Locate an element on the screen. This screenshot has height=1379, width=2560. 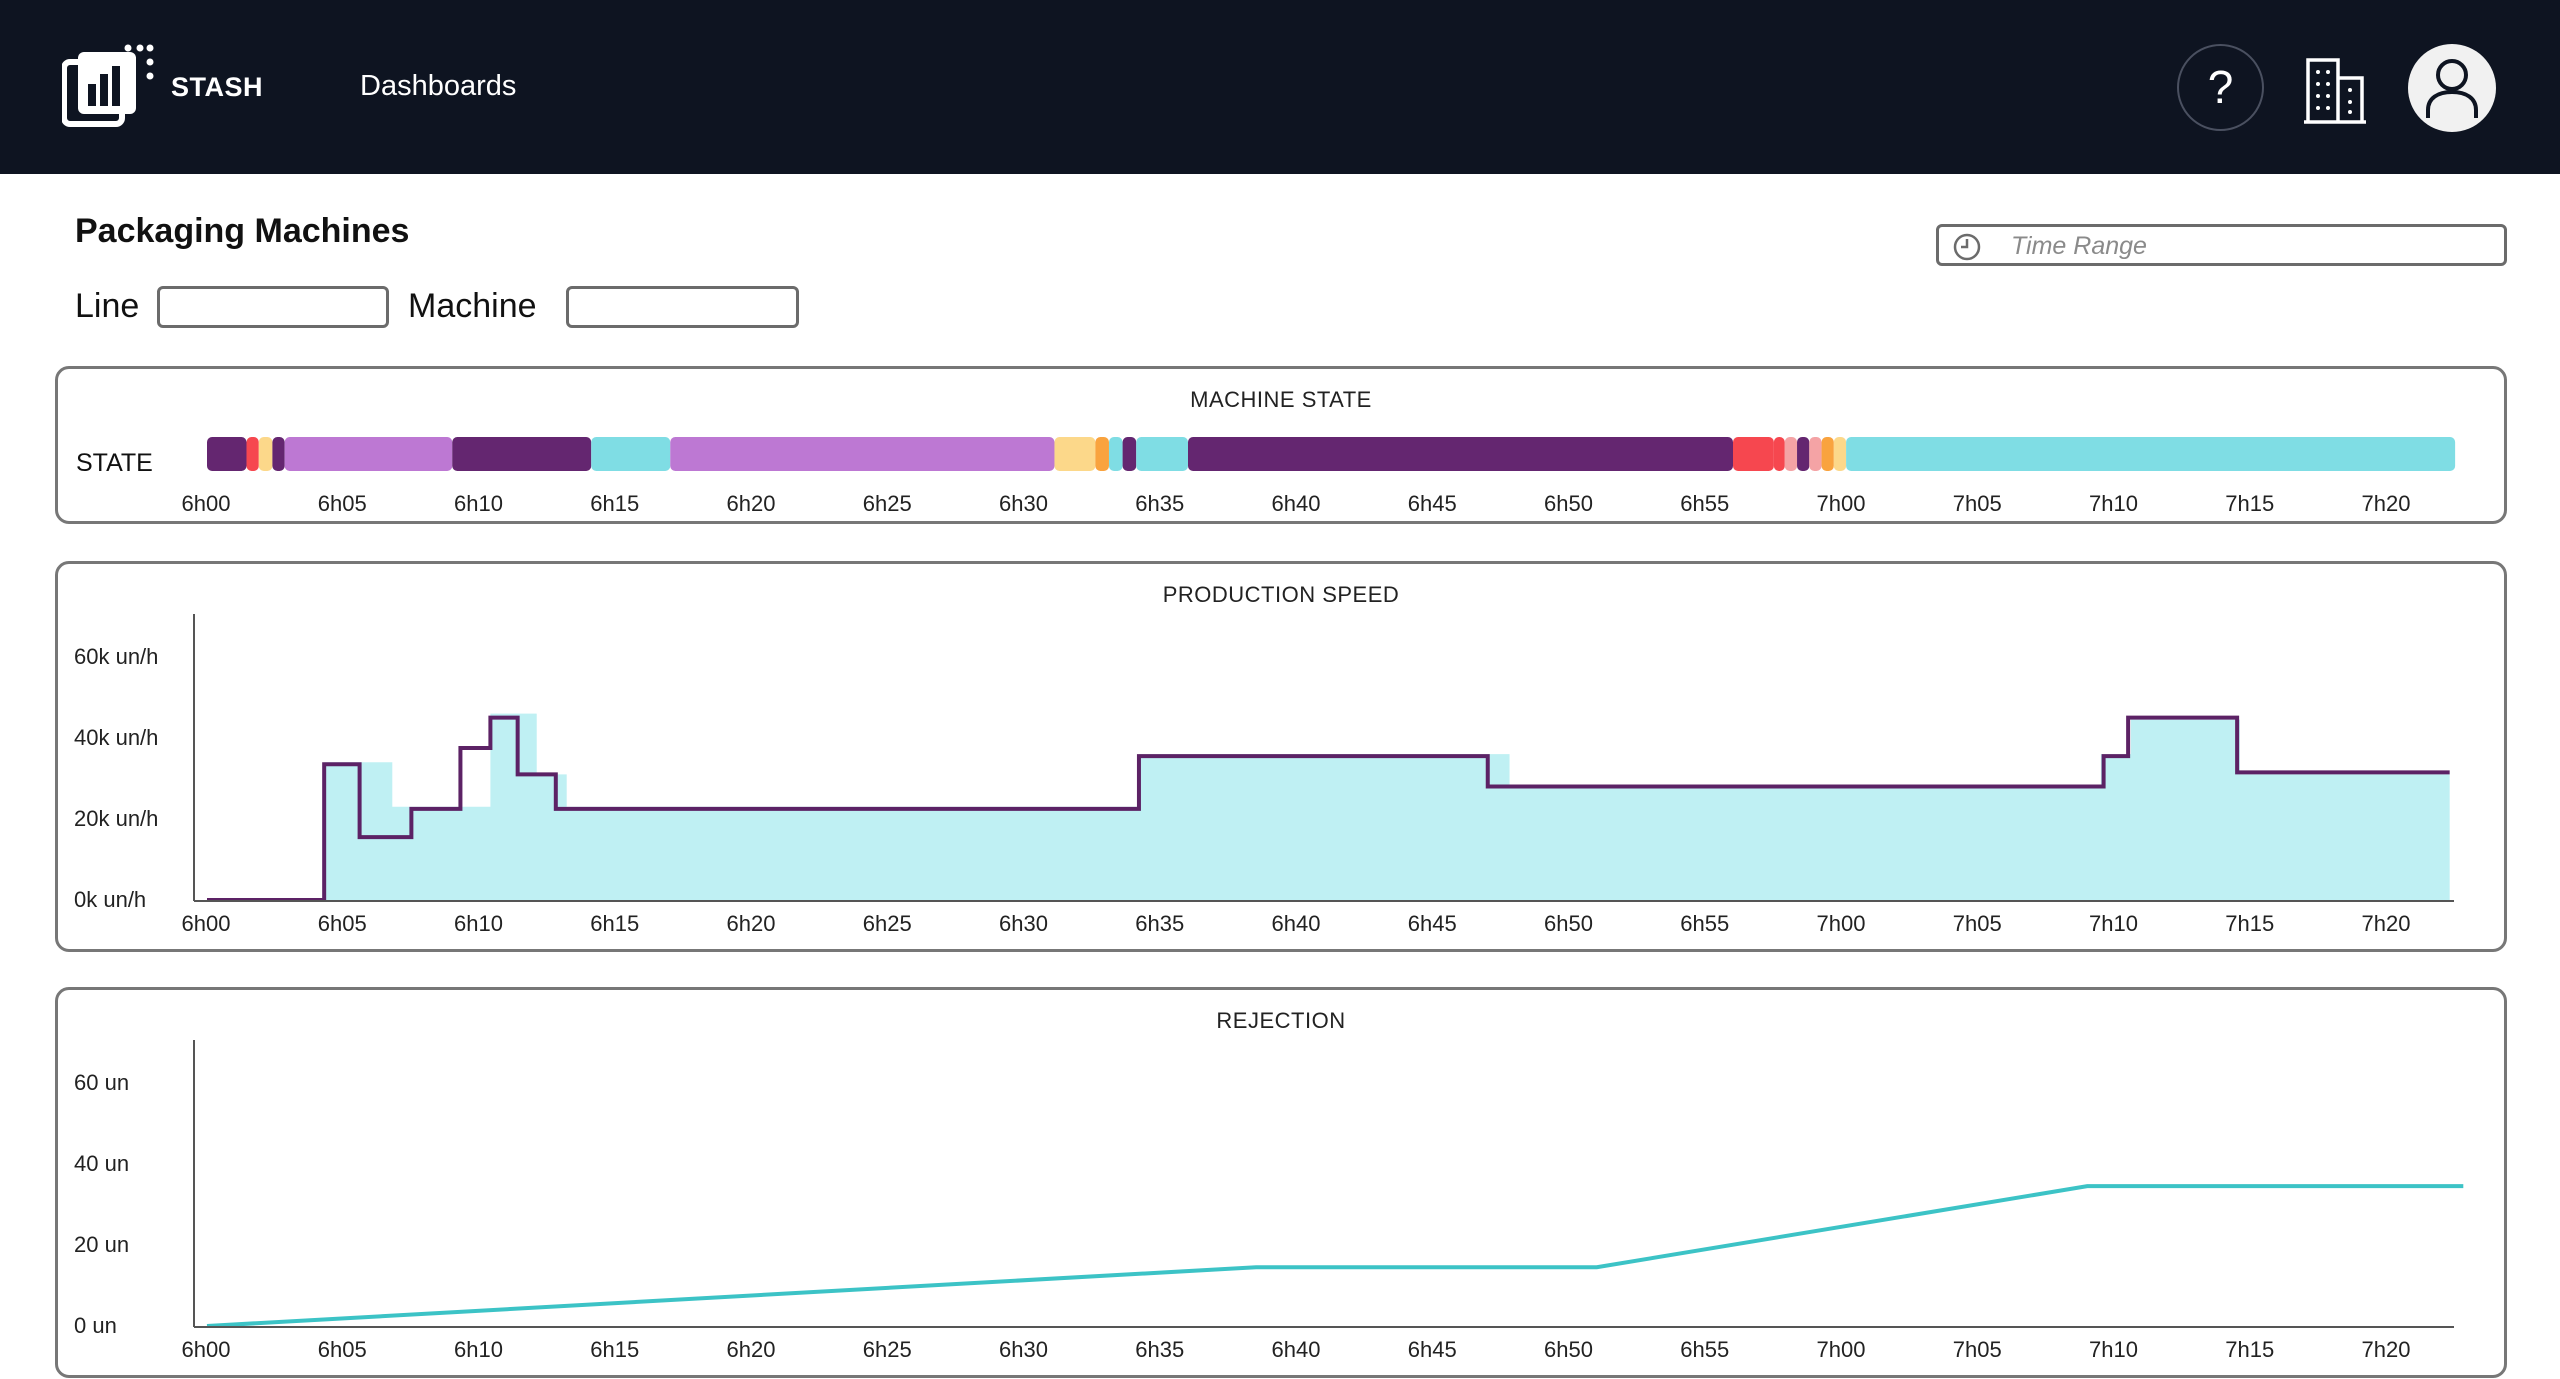
speed-x-tick: 6h25 is located at coordinates (887, 923).